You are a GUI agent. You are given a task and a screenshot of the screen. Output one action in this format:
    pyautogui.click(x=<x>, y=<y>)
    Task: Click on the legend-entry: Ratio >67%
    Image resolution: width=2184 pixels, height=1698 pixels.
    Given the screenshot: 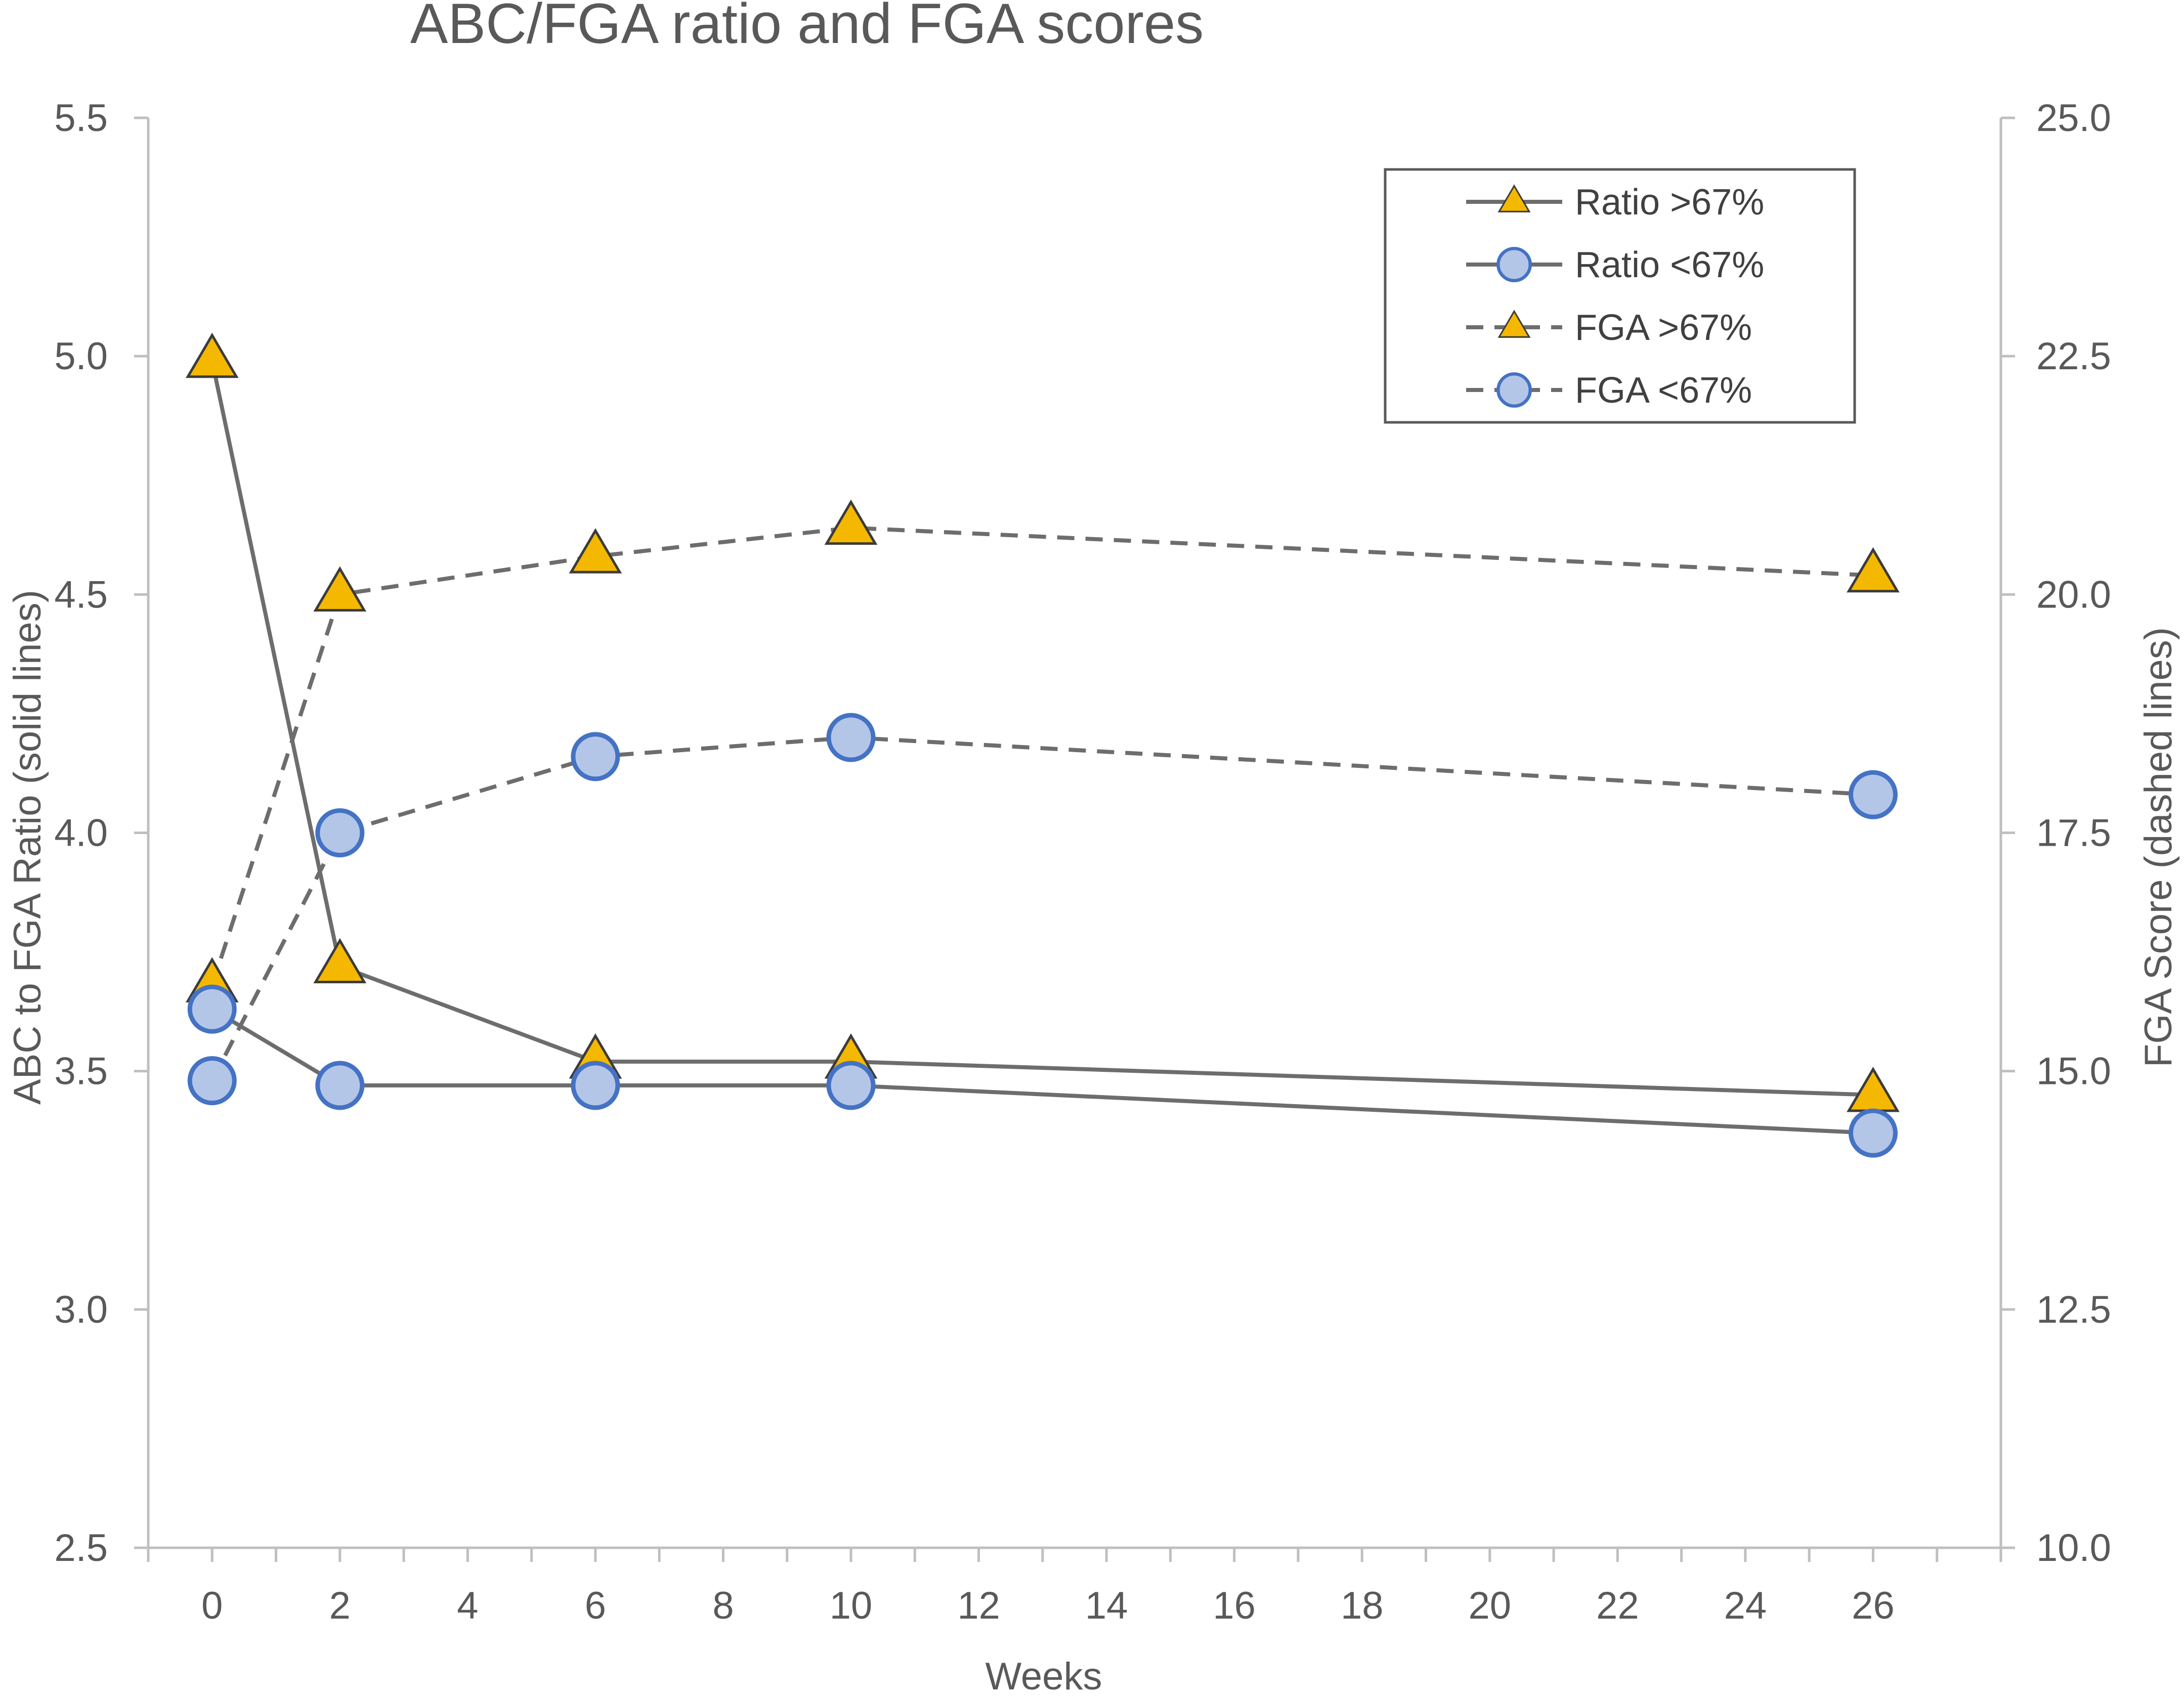 What is the action you would take?
    pyautogui.click(x=1615, y=202)
    